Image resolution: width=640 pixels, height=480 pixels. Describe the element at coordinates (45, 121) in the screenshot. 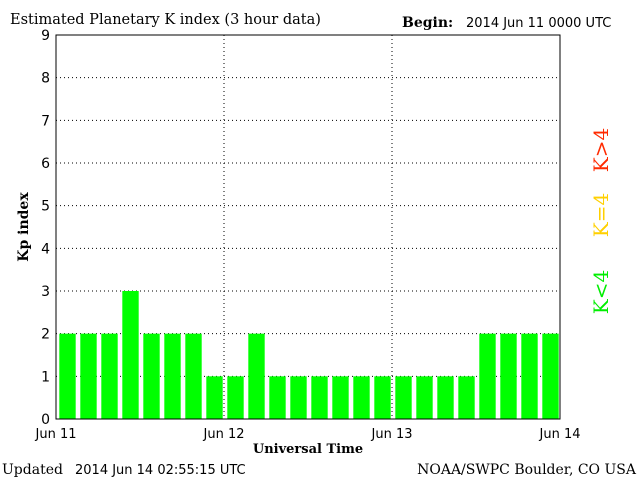

I see `y-tick-label: 7` at that location.